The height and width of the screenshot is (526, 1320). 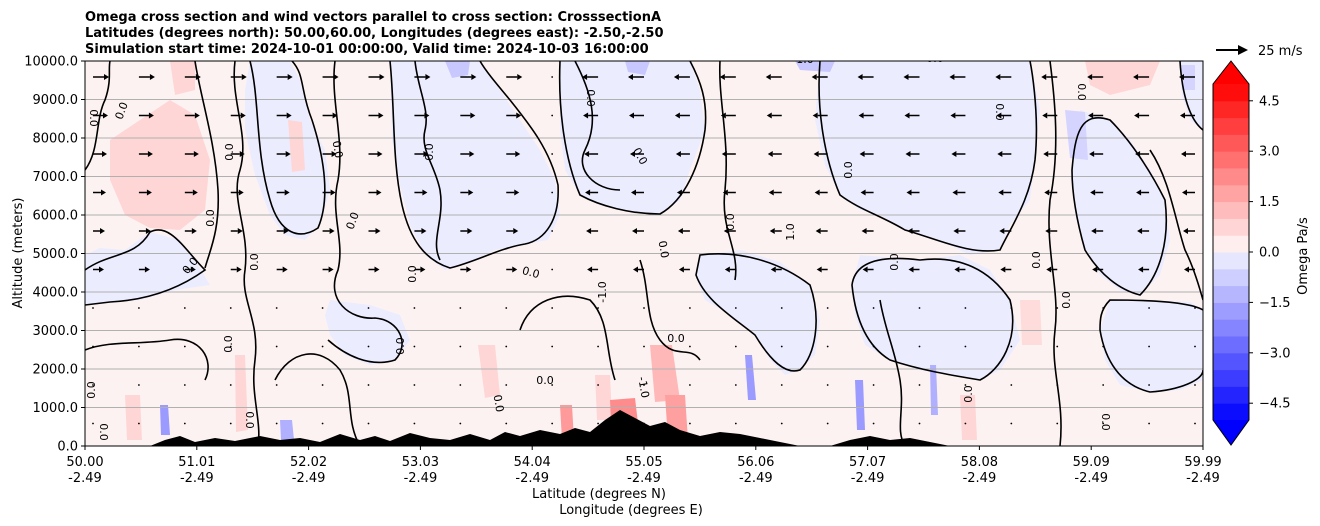 What do you see at coordinates (56, 254) in the screenshot?
I see `y-tick-label: 5000.0` at bounding box center [56, 254].